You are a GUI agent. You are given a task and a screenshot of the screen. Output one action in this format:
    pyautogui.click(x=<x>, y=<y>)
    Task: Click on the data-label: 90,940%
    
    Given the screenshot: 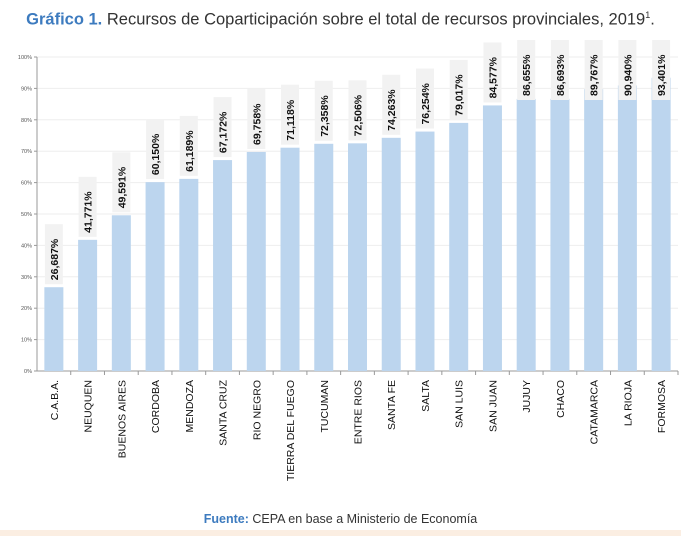 What is the action you would take?
    pyautogui.click(x=628, y=75)
    